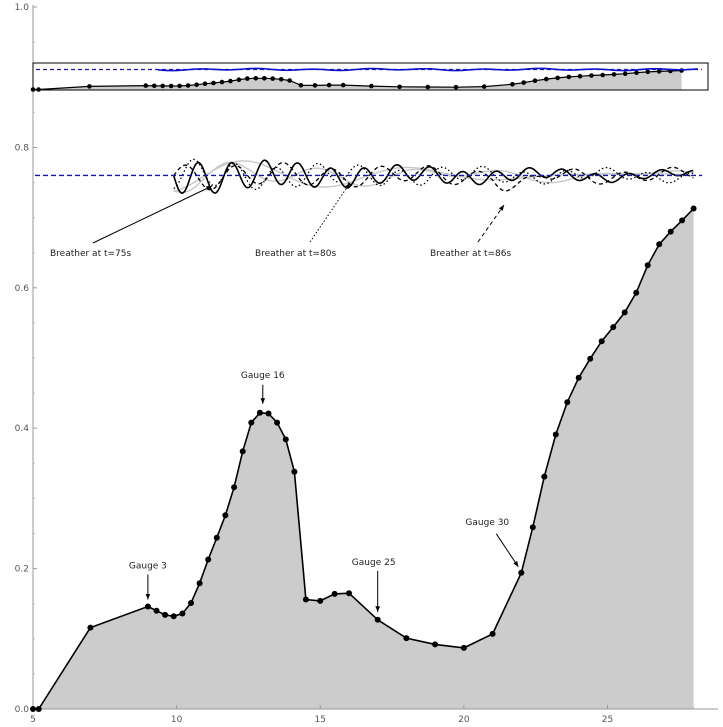  I want to click on breather-curve-dotted, so click(433, 174).